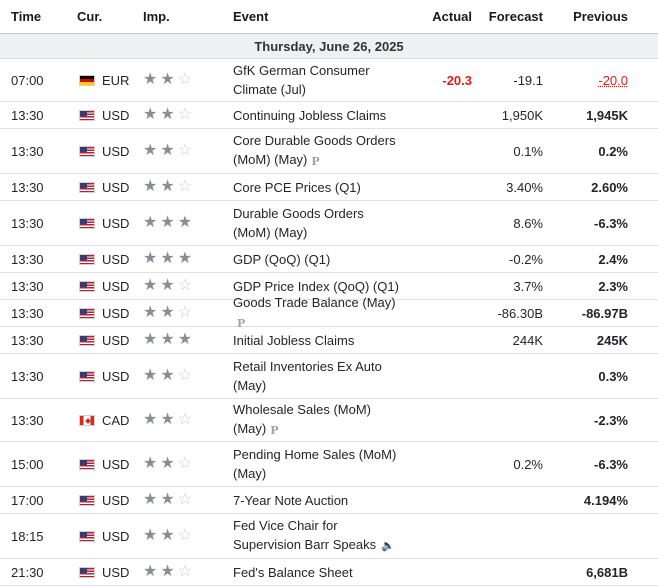 This screenshot has width=658, height=586. Describe the element at coordinates (307, 376) in the screenshot. I see `event-name: Retail Inventories Ex Auto (May)` at that location.